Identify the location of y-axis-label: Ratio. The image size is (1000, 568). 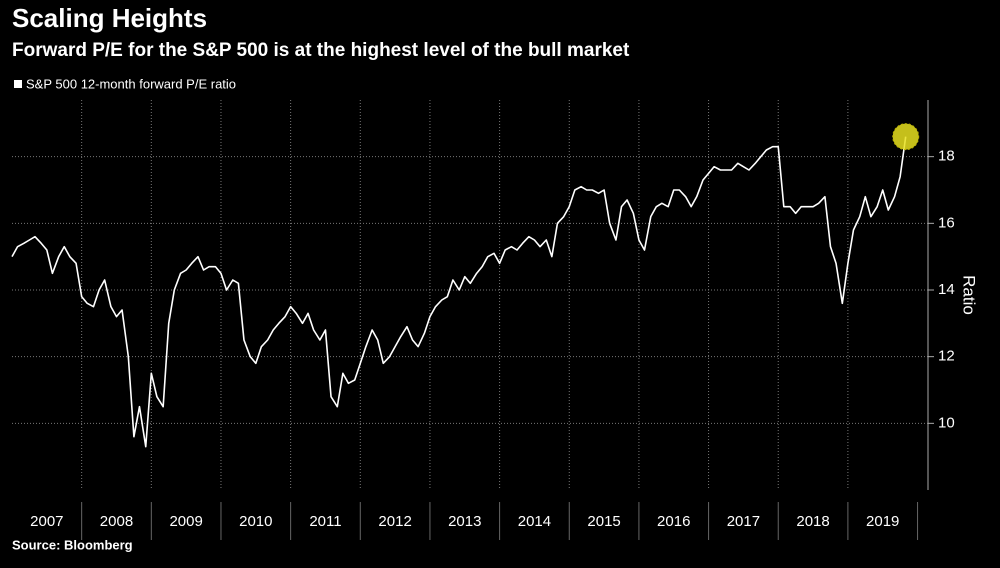
(969, 295).